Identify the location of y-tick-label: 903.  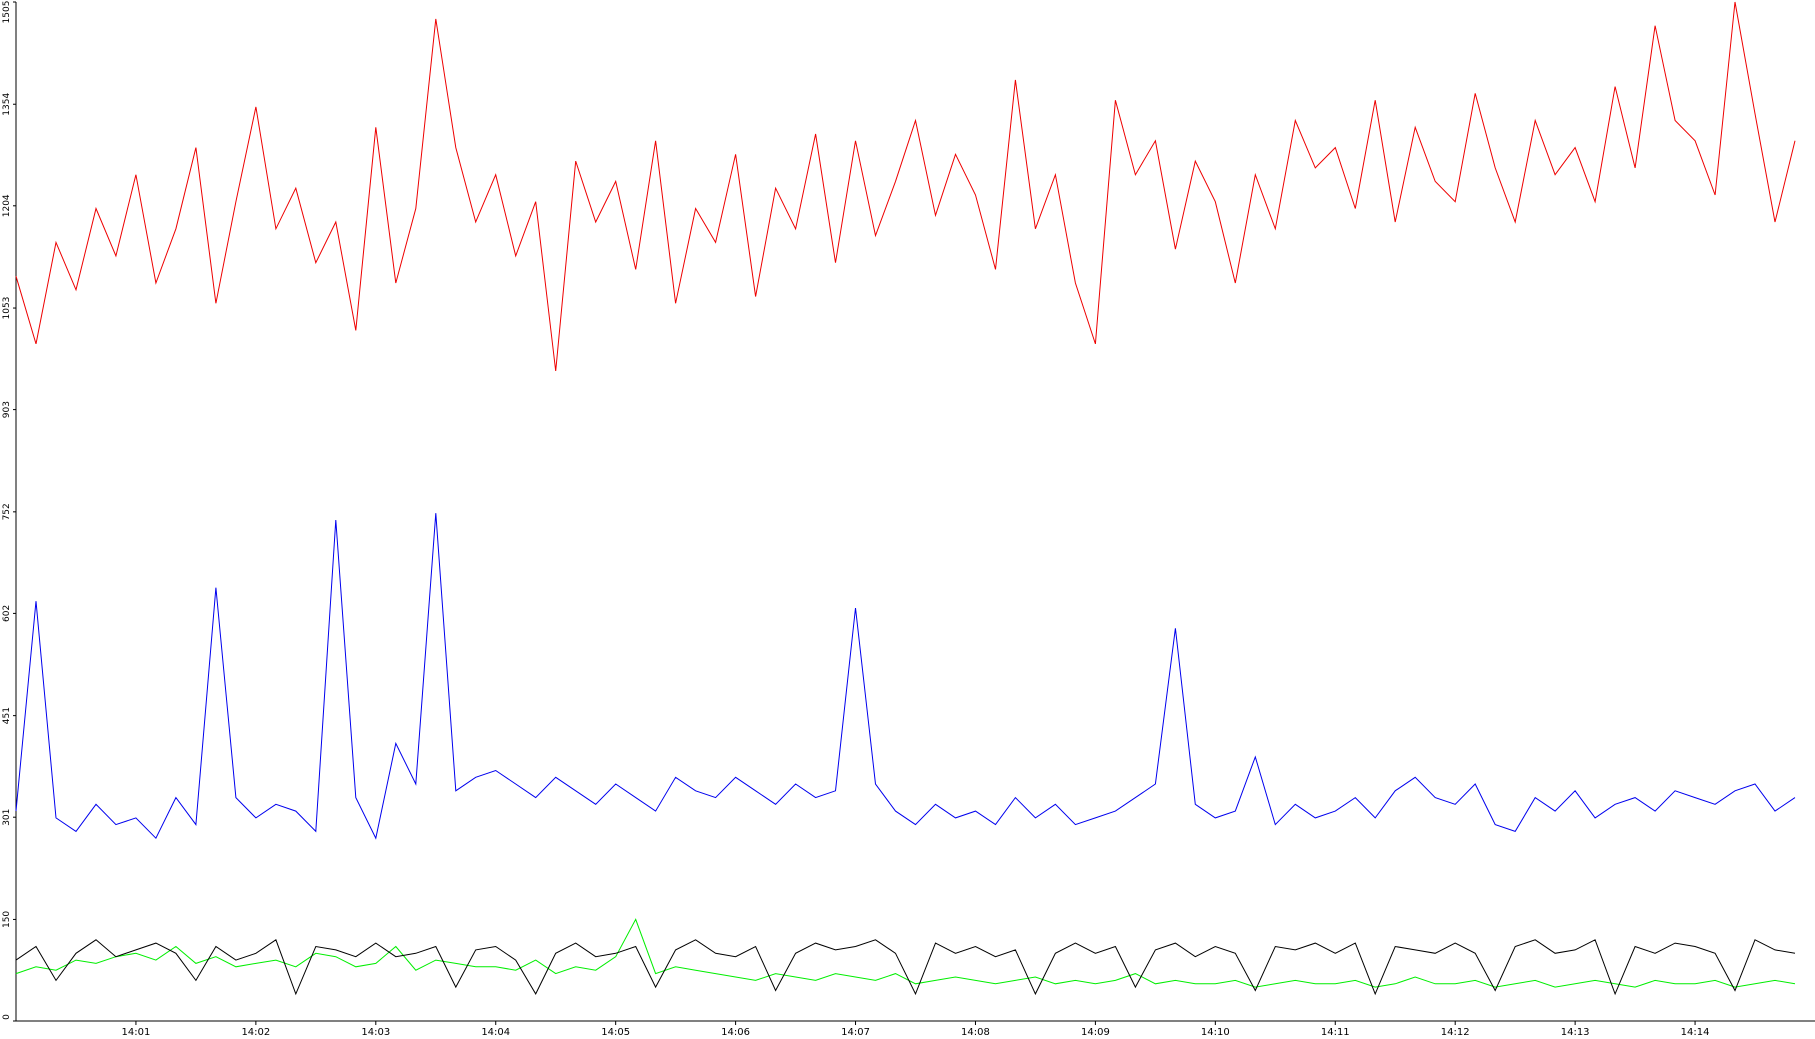
(7, 409).